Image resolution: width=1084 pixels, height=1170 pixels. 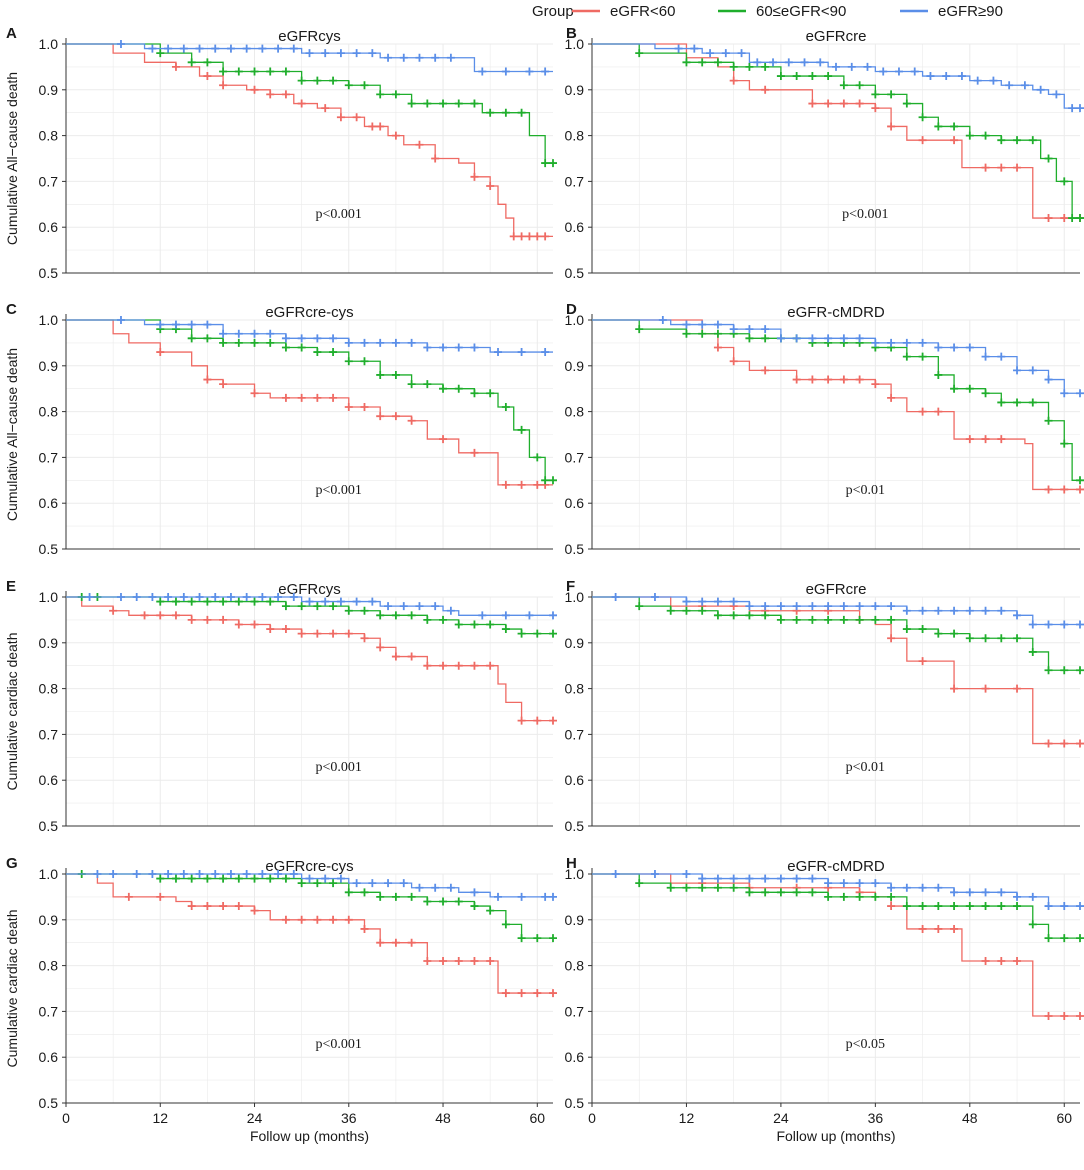 What do you see at coordinates (838, 406) in the screenshot?
I see `series-low` at bounding box center [838, 406].